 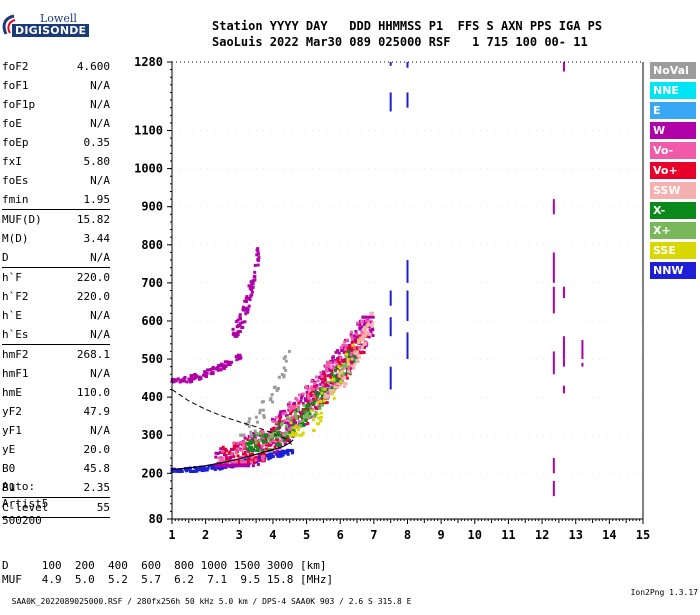 I want to click on trace-curves, so click(x=232, y=430).